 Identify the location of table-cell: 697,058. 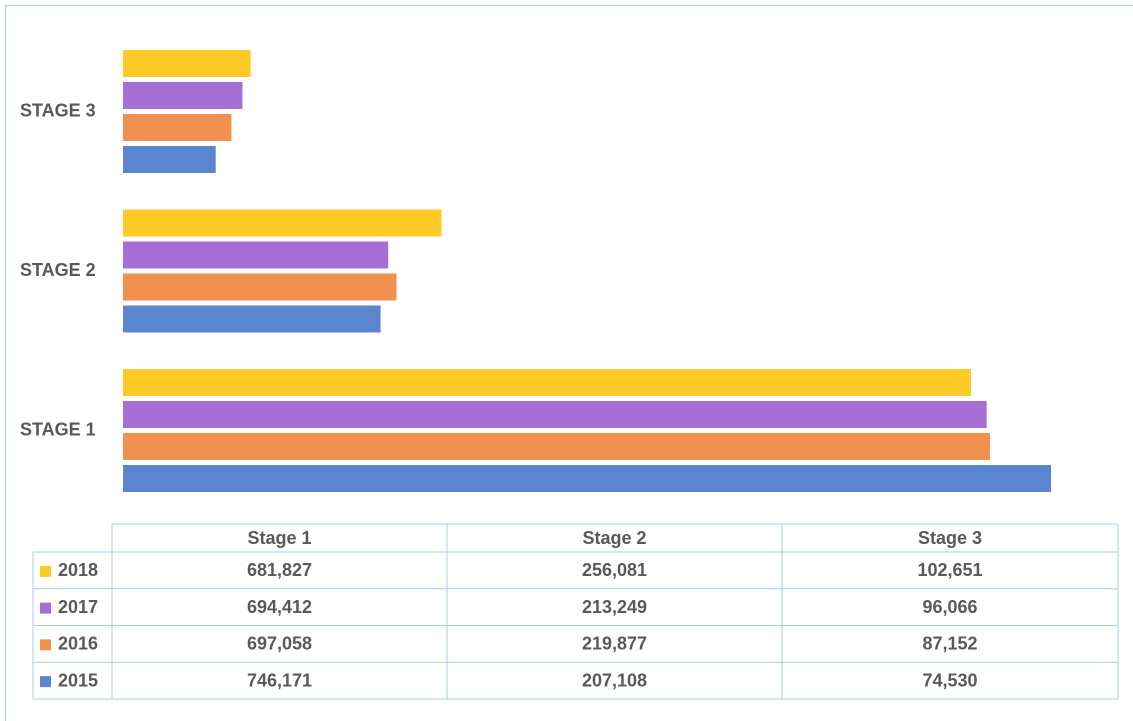
(279, 644).